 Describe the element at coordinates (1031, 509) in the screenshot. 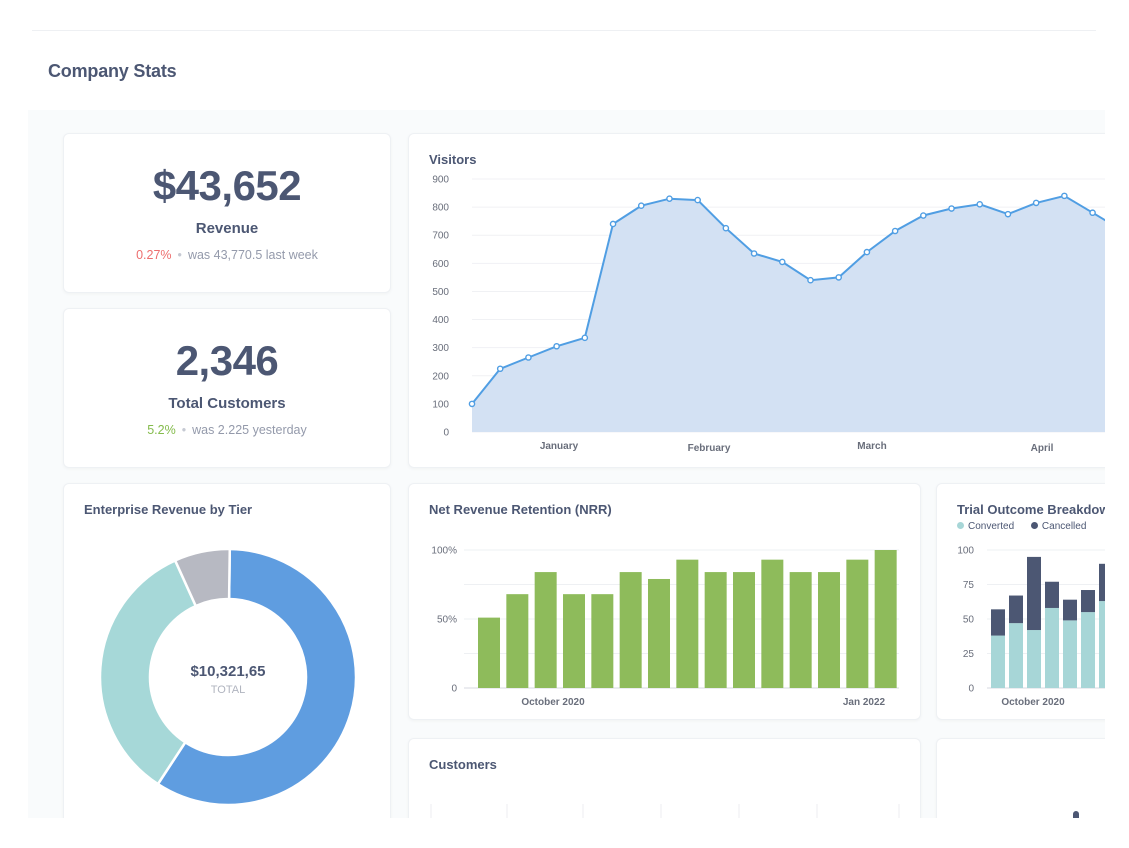

I see `trial-outcome-title: Trial Outcome Breakdown` at that location.